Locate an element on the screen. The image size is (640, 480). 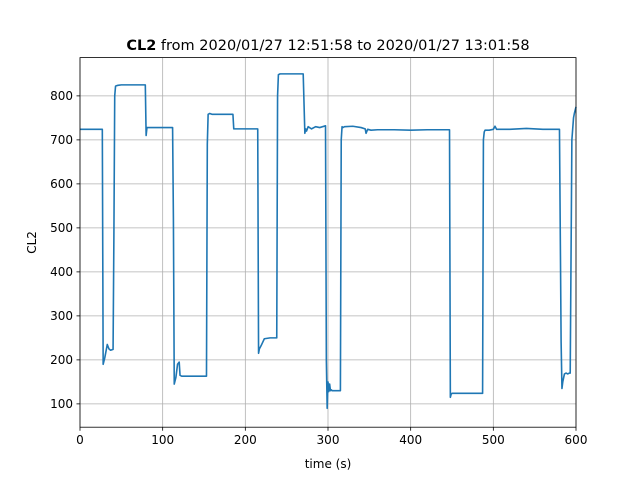
x-tick-label: 200 is located at coordinates (245, 440).